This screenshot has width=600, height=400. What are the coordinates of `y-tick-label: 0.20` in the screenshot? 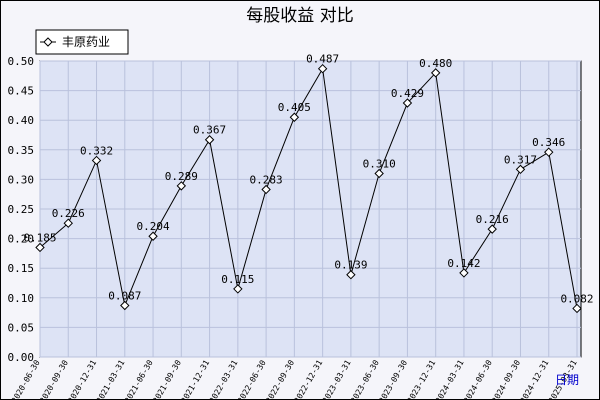 It's located at (21, 239).